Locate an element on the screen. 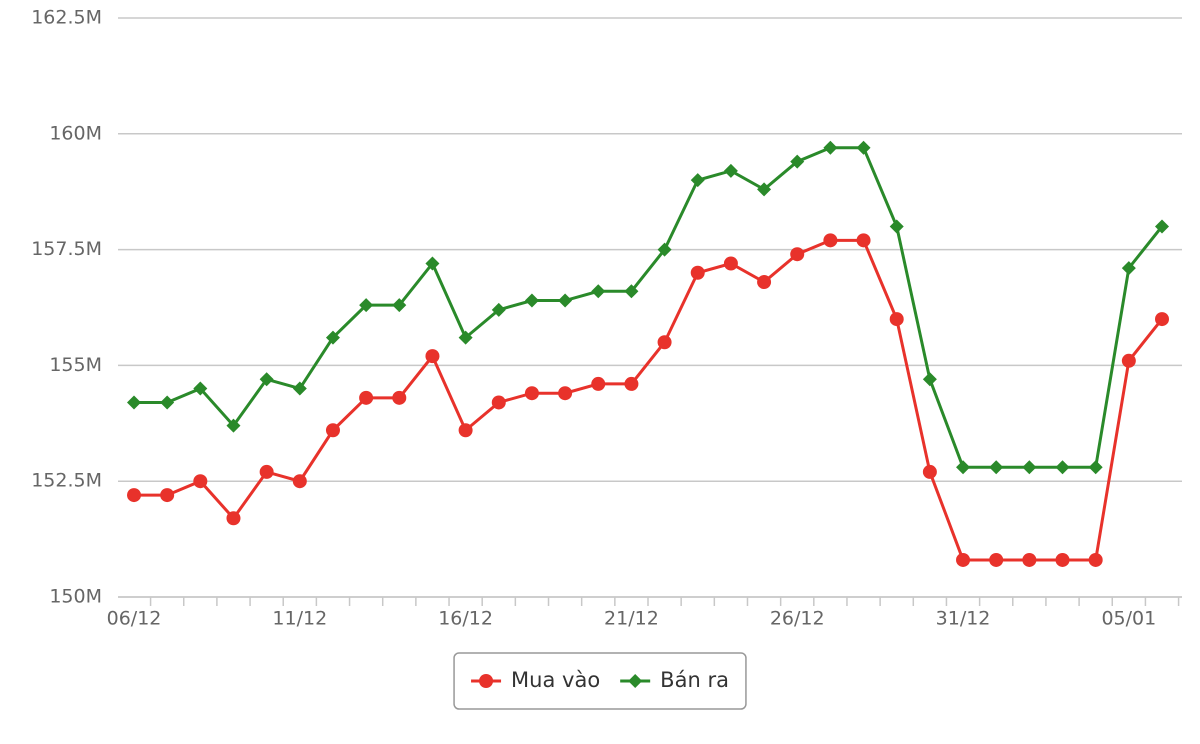 The width and height of the screenshot is (1200, 744). y-tick-label: 162.5M is located at coordinates (66, 18).